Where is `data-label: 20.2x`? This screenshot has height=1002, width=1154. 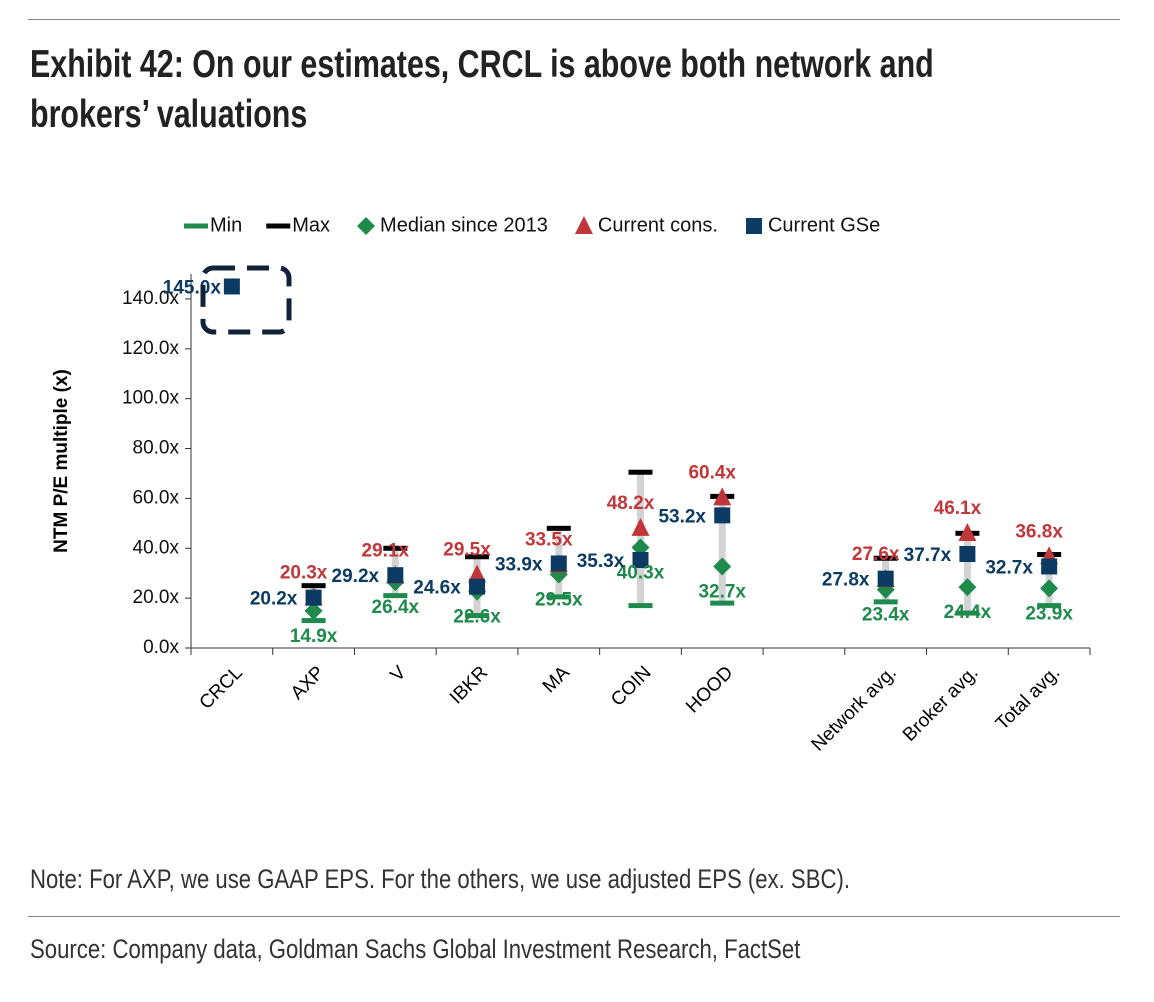 data-label: 20.2x is located at coordinates (274, 599).